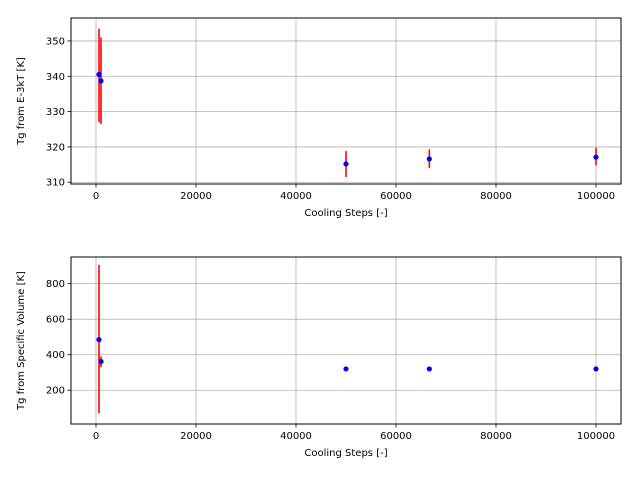 The width and height of the screenshot is (640, 480). I want to click on x-axis-label-bottom: Cooling Steps [-], so click(345, 453).